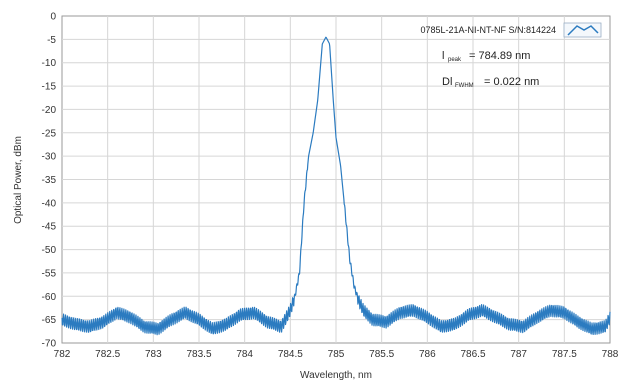  Describe the element at coordinates (49, 180) in the screenshot. I see `y-tick-label: -35` at that location.